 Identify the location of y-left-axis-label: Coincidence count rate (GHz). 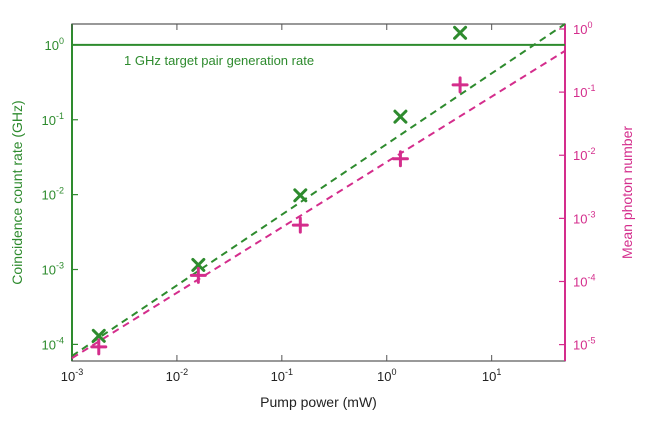
(17, 192).